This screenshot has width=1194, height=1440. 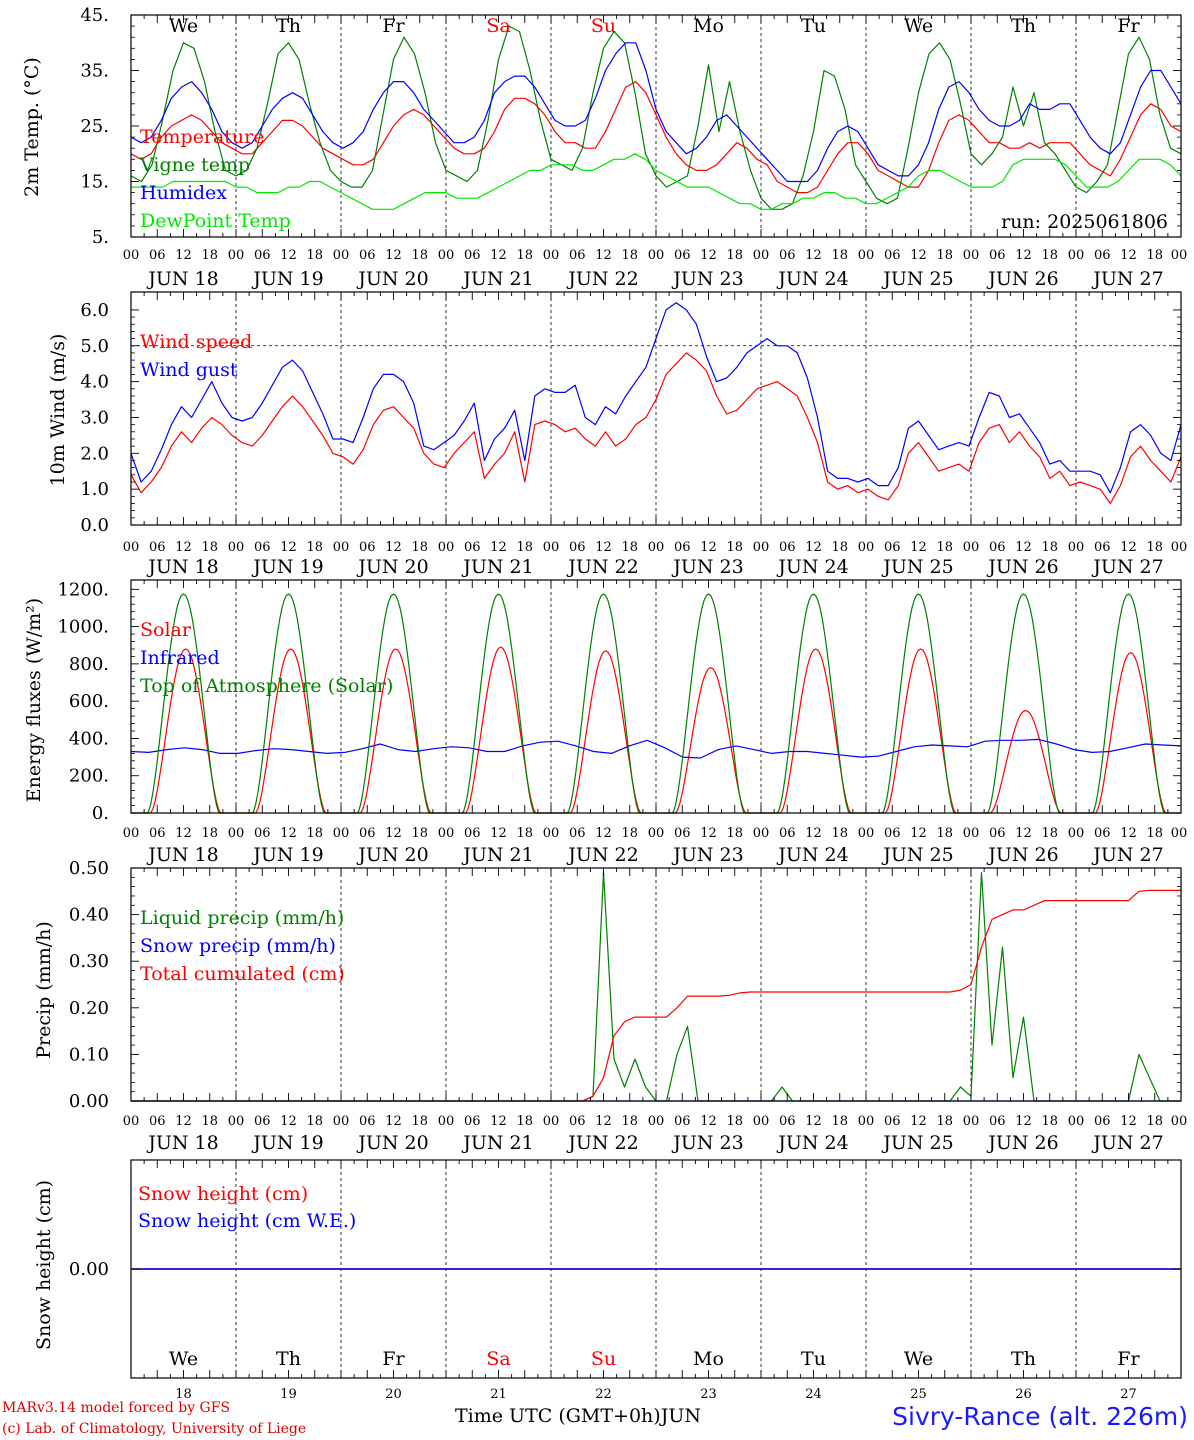 What do you see at coordinates (58, 410) in the screenshot?
I see `wind-y-axis-label: 10m Wind (m/s)` at bounding box center [58, 410].